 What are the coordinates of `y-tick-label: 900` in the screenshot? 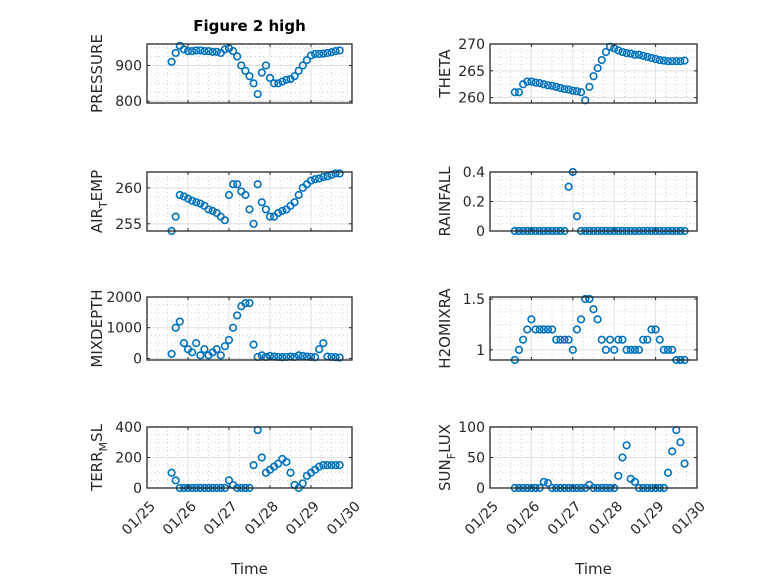 It's located at (128, 66).